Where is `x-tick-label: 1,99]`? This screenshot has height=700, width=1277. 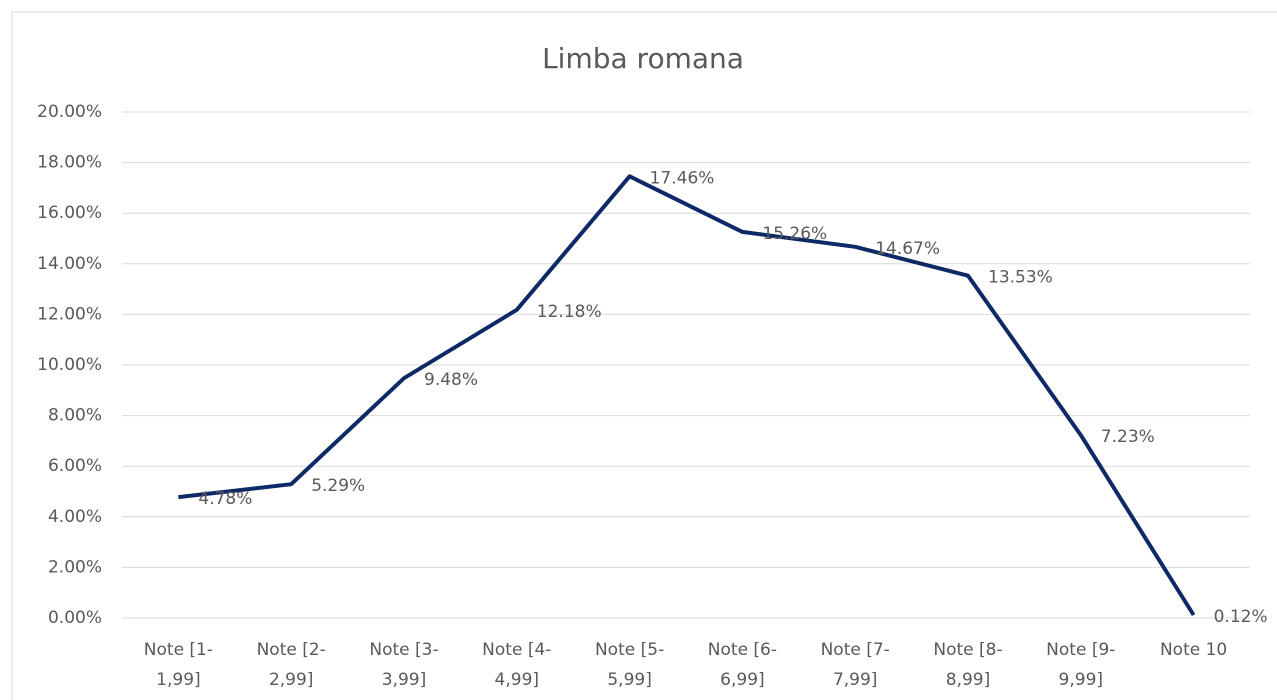
x-tick-label: 1,99] is located at coordinates (178, 680).